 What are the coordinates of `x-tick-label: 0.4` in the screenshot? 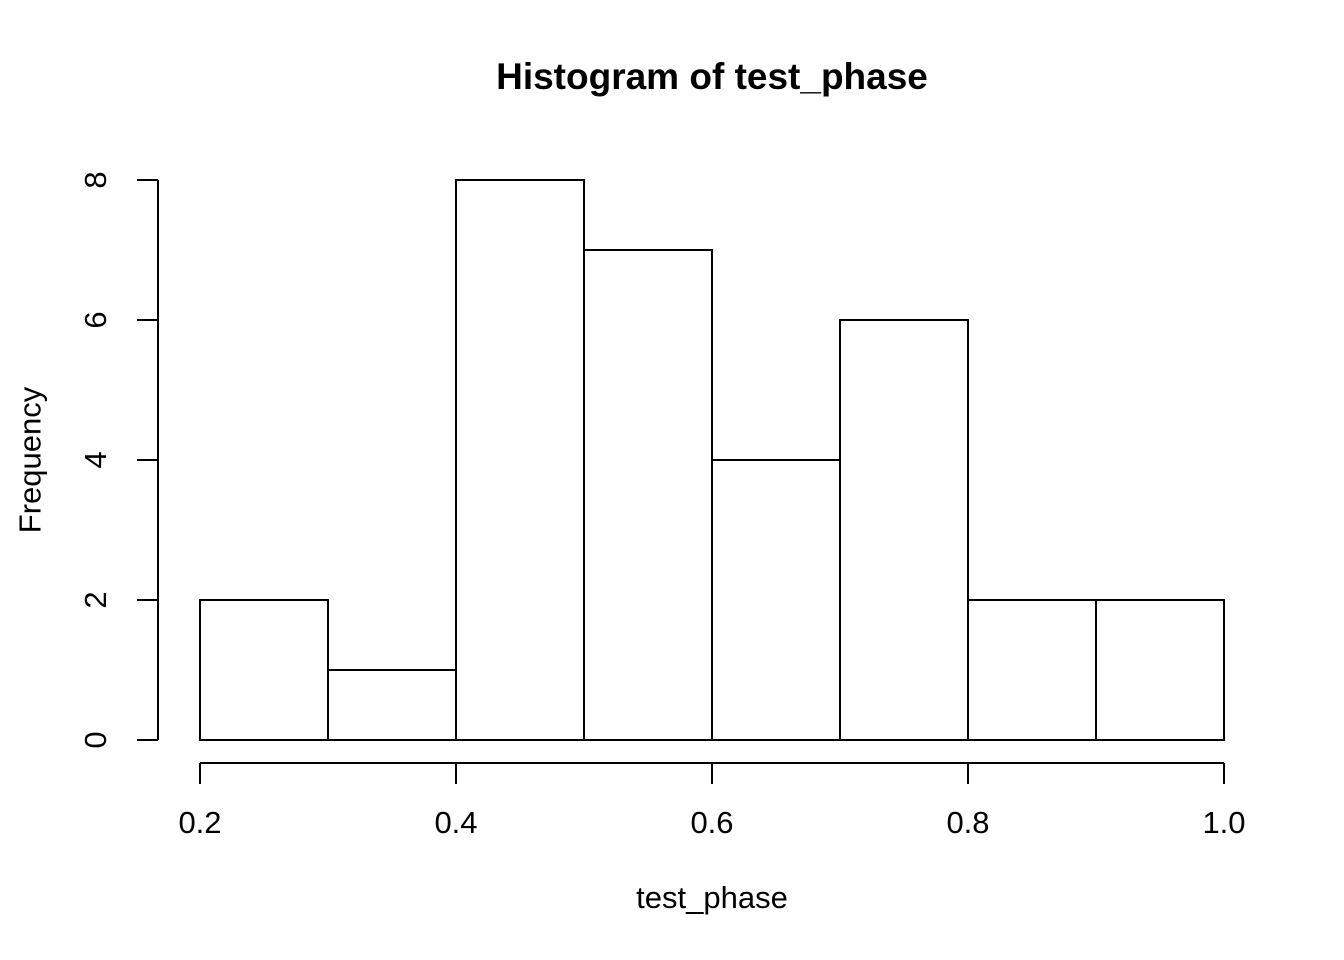 It's located at (455, 822).